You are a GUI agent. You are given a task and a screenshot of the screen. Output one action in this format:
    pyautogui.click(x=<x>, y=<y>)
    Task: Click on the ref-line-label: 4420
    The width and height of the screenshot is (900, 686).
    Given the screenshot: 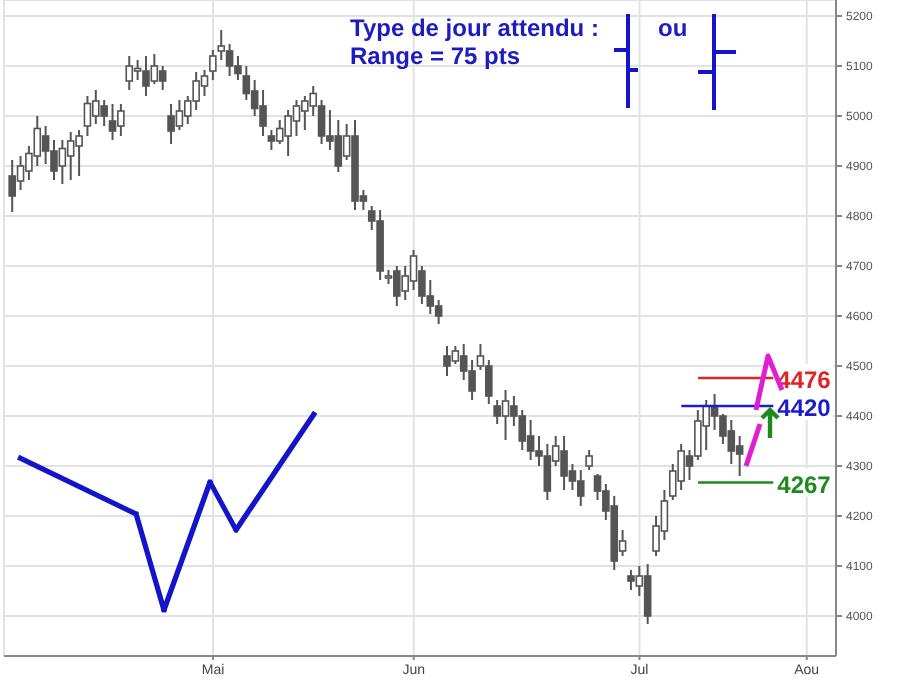 What is the action you would take?
    pyautogui.click(x=804, y=408)
    